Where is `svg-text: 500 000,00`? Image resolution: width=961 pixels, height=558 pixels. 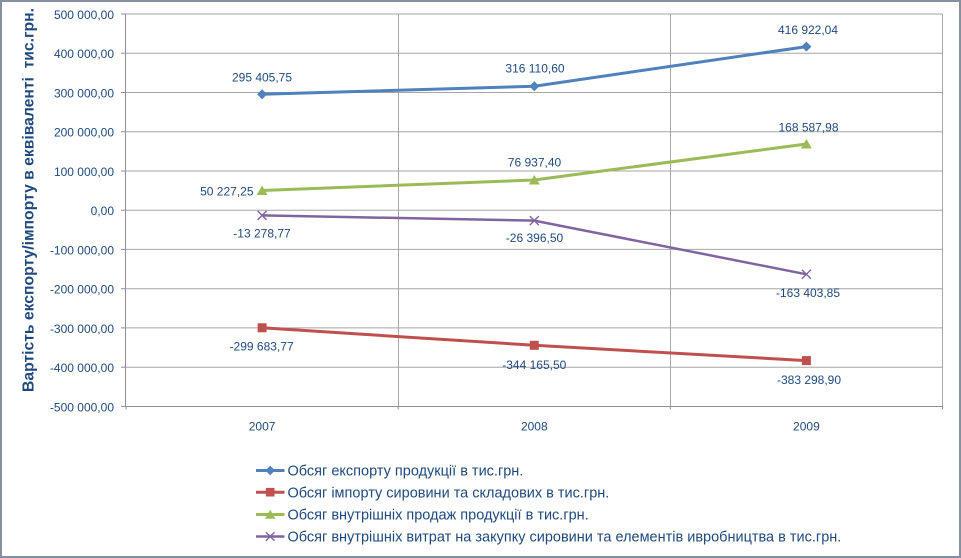 svg-text: 500 000,00 is located at coordinates (84, 15).